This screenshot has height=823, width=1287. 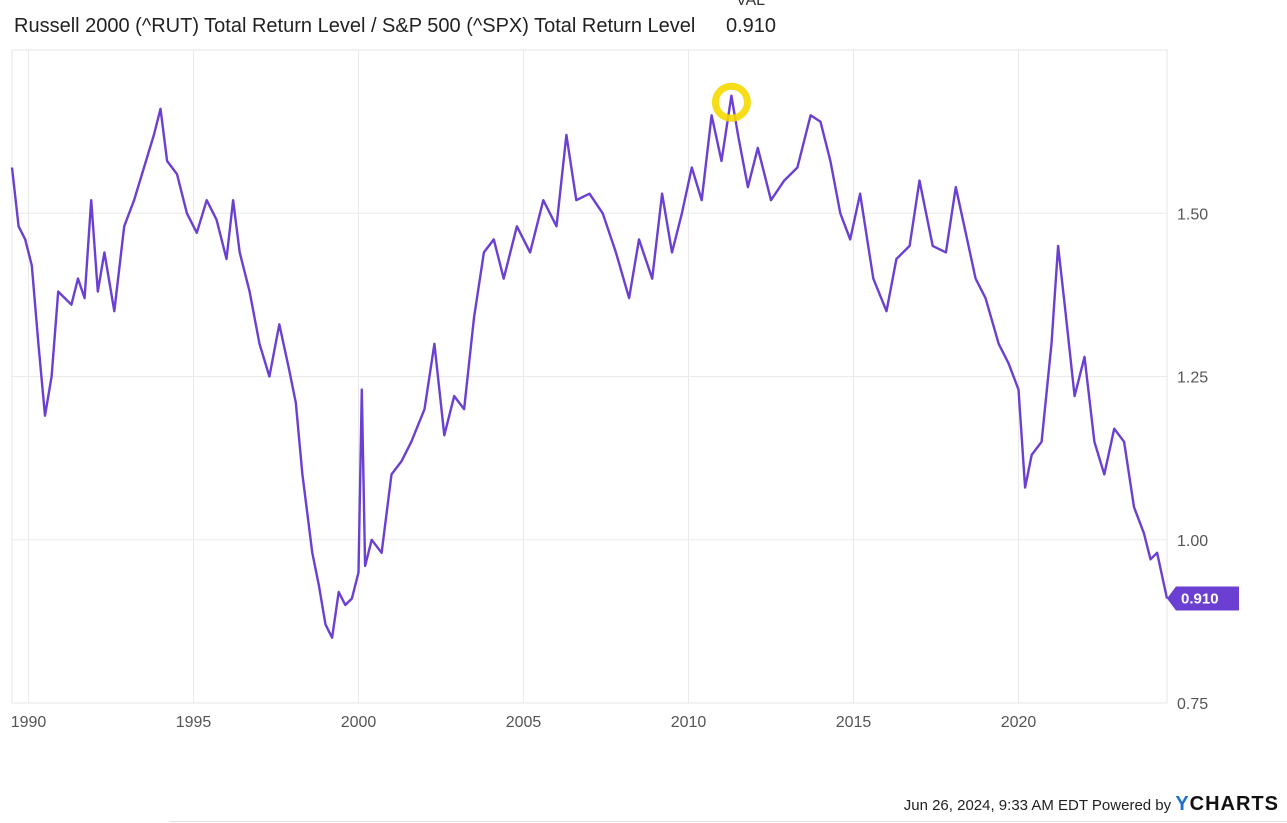 I want to click on end-value-label: 0.910, so click(x=1200, y=599).